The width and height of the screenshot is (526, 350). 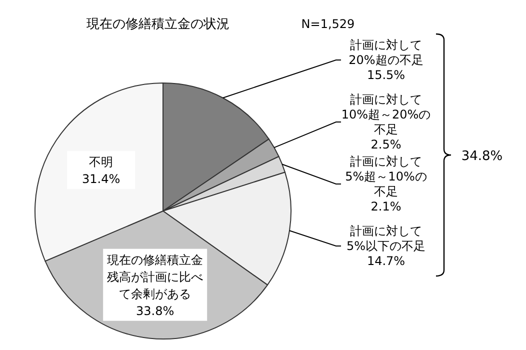 I want to click on data-label: 31.4%, so click(x=101, y=179).